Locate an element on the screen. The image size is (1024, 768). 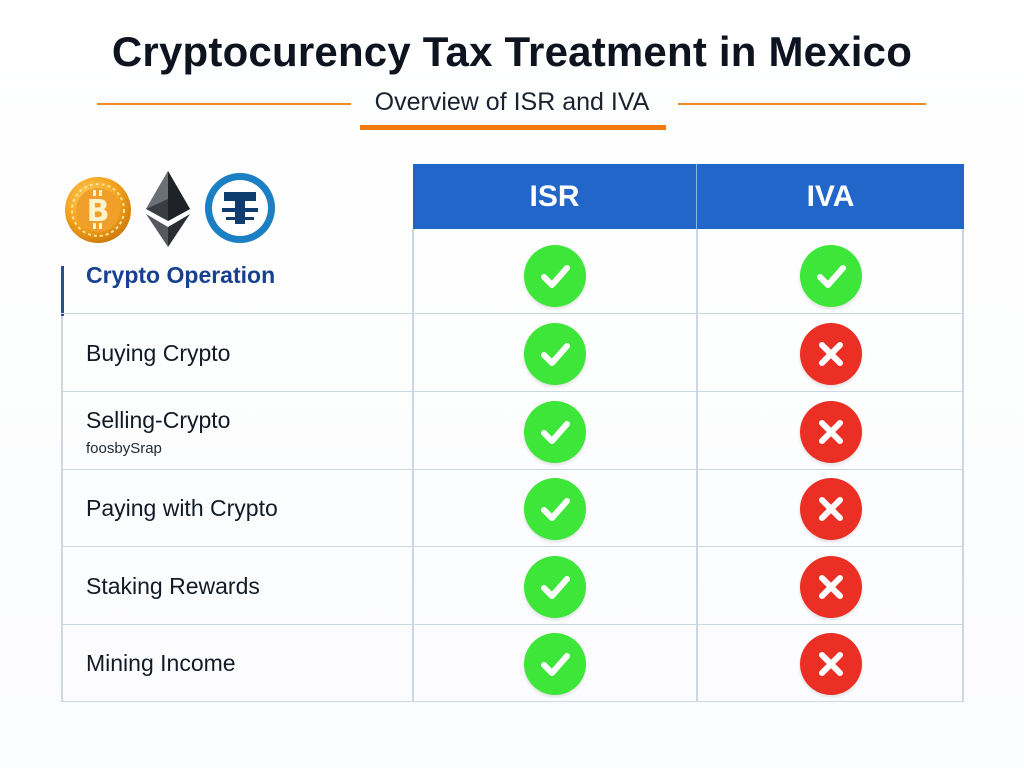
table-row-header: Crypto Operation is located at coordinates (512, 275).